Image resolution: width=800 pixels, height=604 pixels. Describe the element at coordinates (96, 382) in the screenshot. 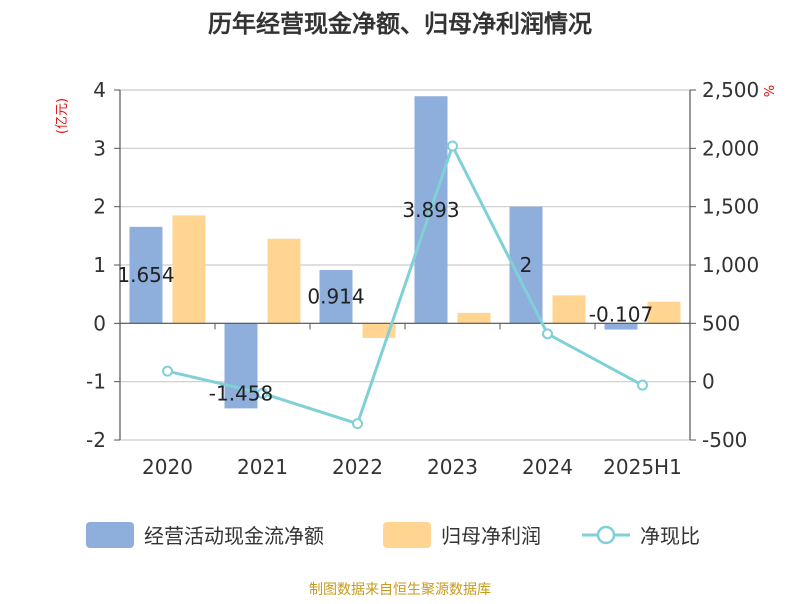

I see `left-tick-label: -1` at that location.